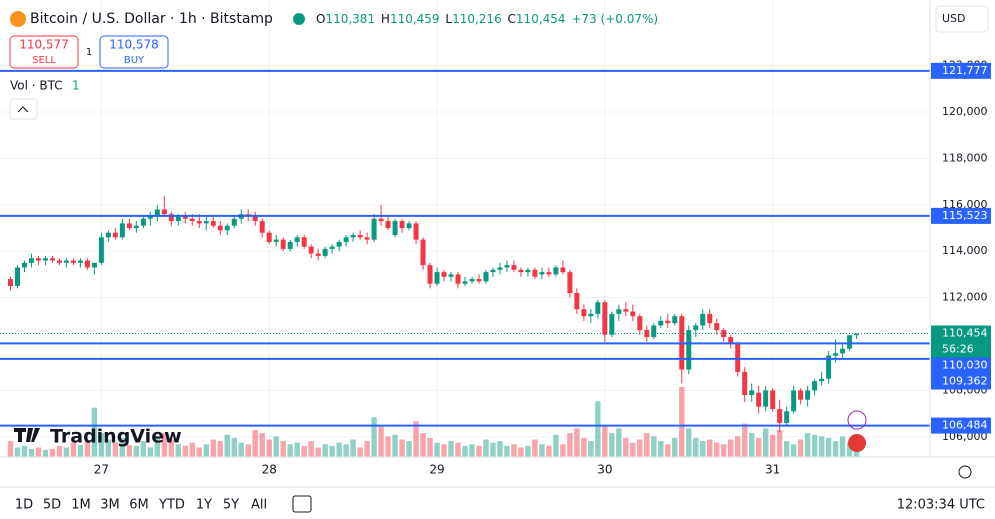 The width and height of the screenshot is (995, 519). I want to click on ideas-icon, so click(857, 420).